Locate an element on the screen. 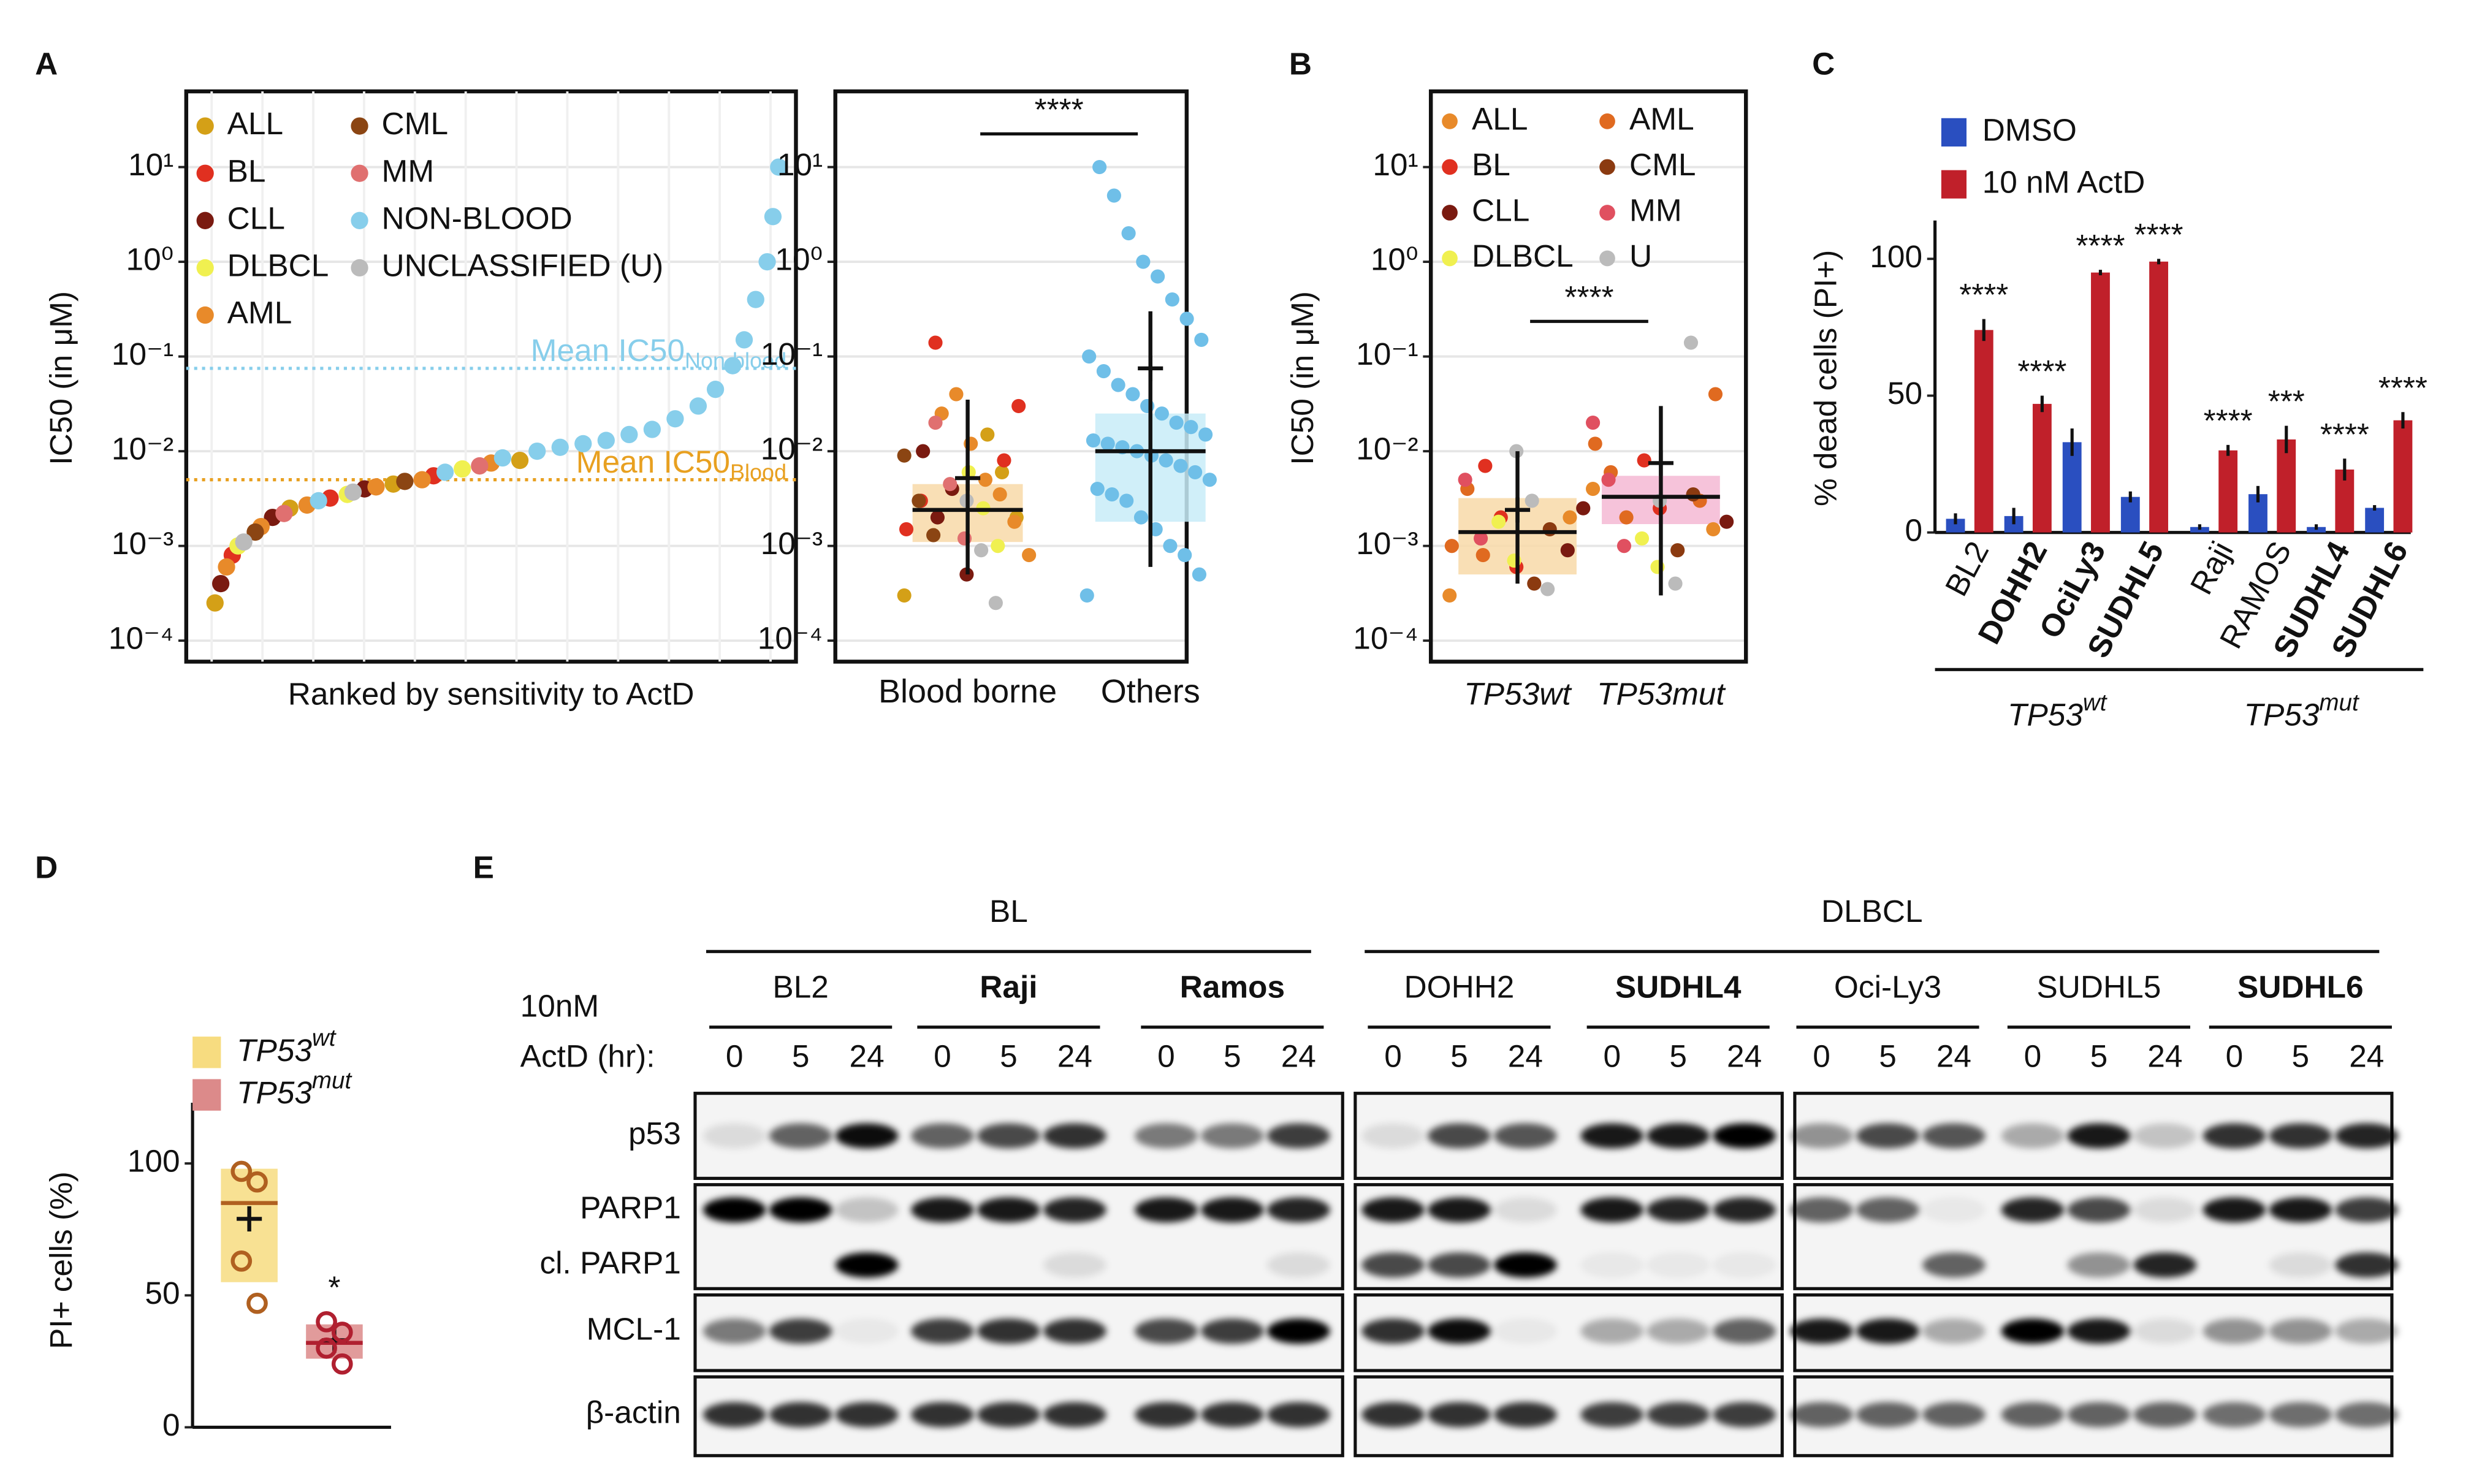 The width and height of the screenshot is (2471, 1484). legend-sup: wt is located at coordinates (324, 1038).